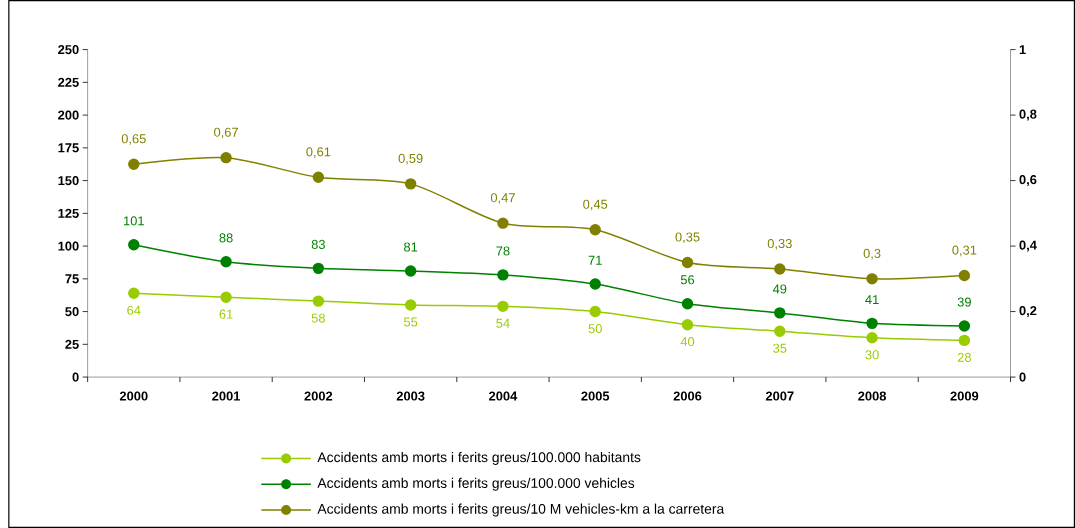 The image size is (1075, 528). What do you see at coordinates (68, 148) in the screenshot?
I see `y-tick-label: 175` at bounding box center [68, 148].